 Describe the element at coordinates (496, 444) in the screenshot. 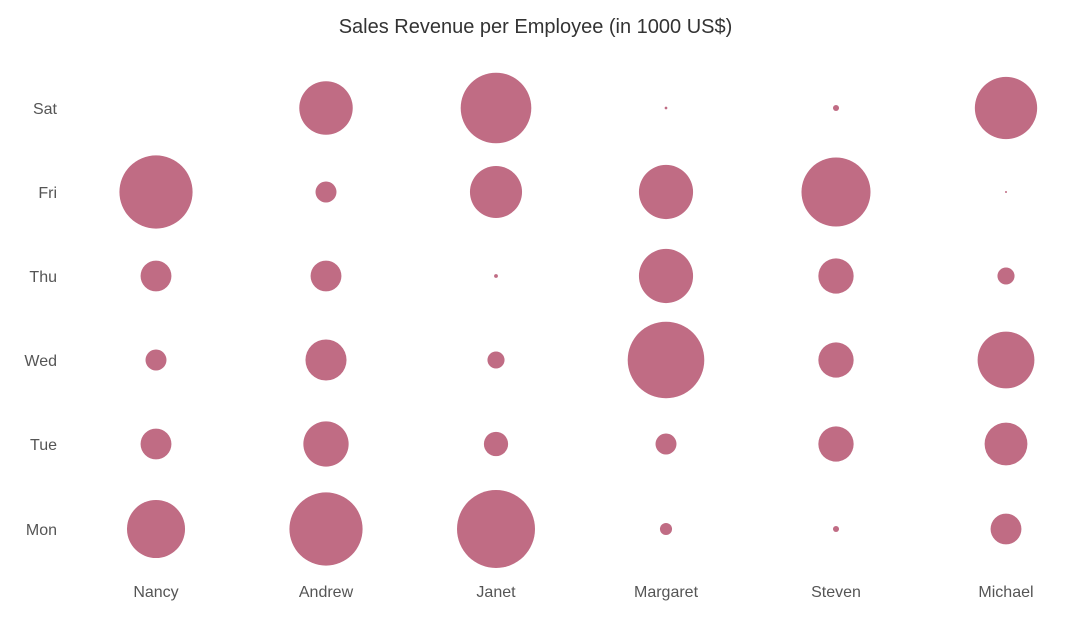

I see `bubble-janet-tue` at that location.